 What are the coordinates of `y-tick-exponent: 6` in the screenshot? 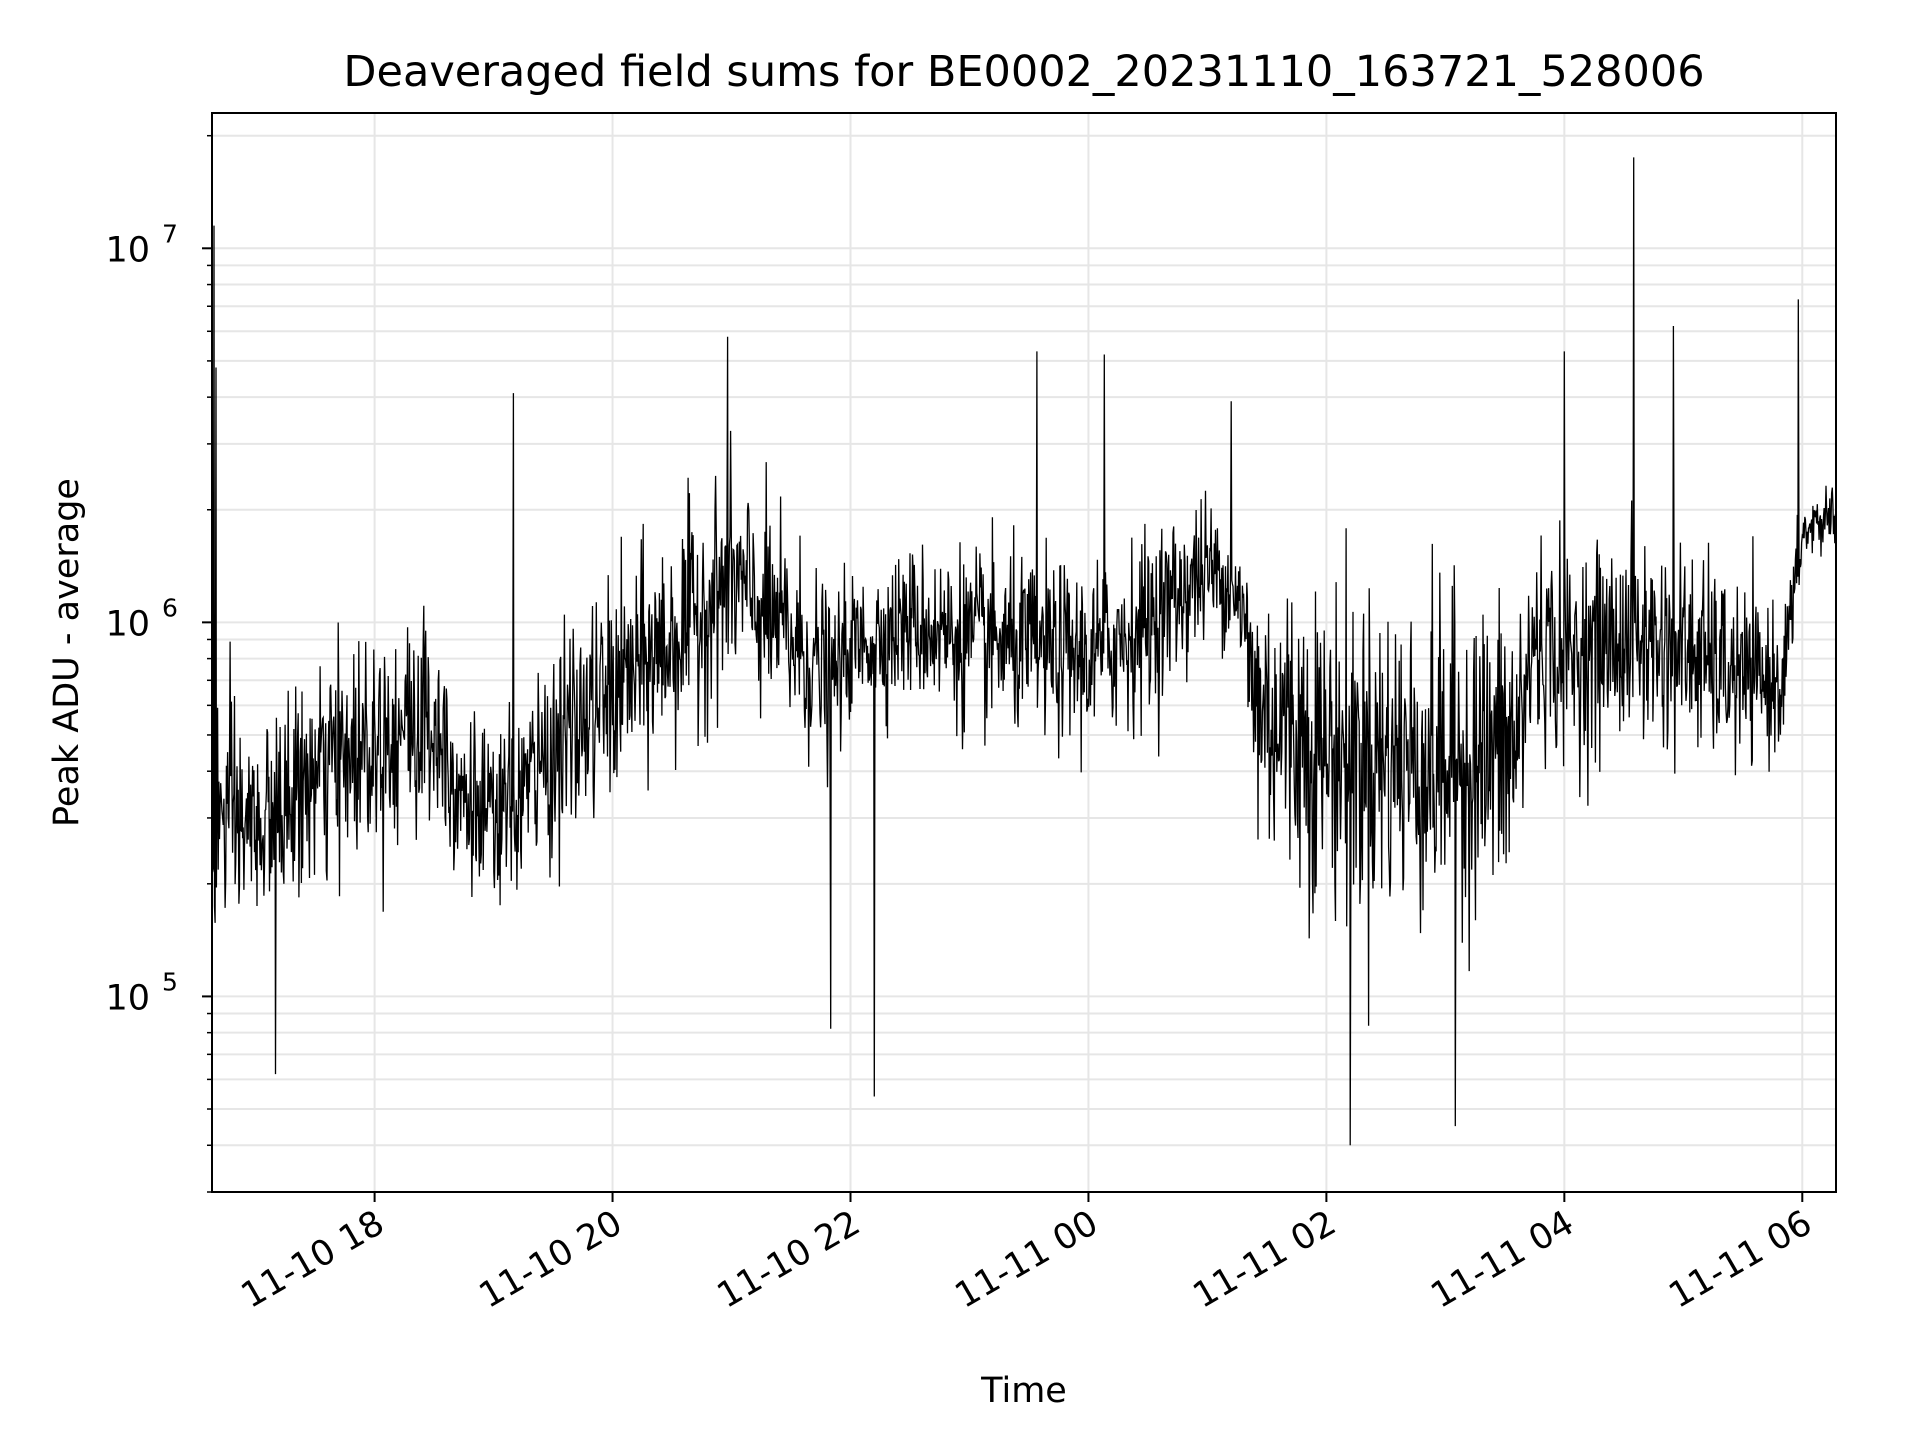 It's located at (170, 607).